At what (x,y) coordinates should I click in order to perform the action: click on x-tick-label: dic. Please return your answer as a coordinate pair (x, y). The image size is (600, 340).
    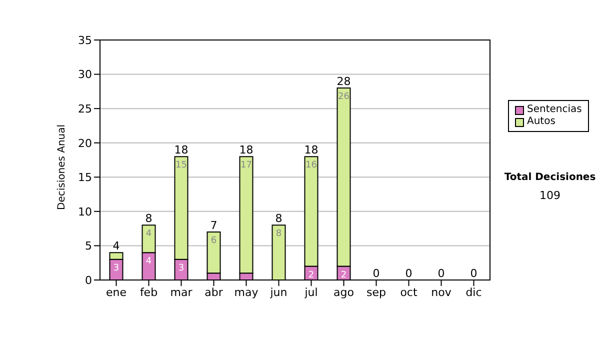
    Looking at the image, I should click on (474, 292).